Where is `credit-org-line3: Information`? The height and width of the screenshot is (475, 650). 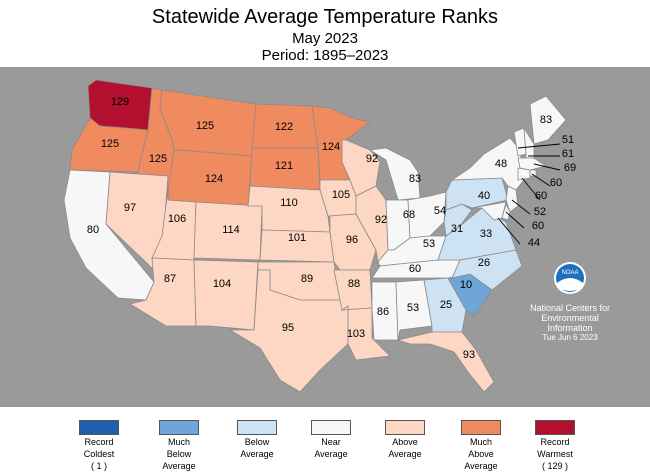 credit-org-line3: Information is located at coordinates (570, 328).